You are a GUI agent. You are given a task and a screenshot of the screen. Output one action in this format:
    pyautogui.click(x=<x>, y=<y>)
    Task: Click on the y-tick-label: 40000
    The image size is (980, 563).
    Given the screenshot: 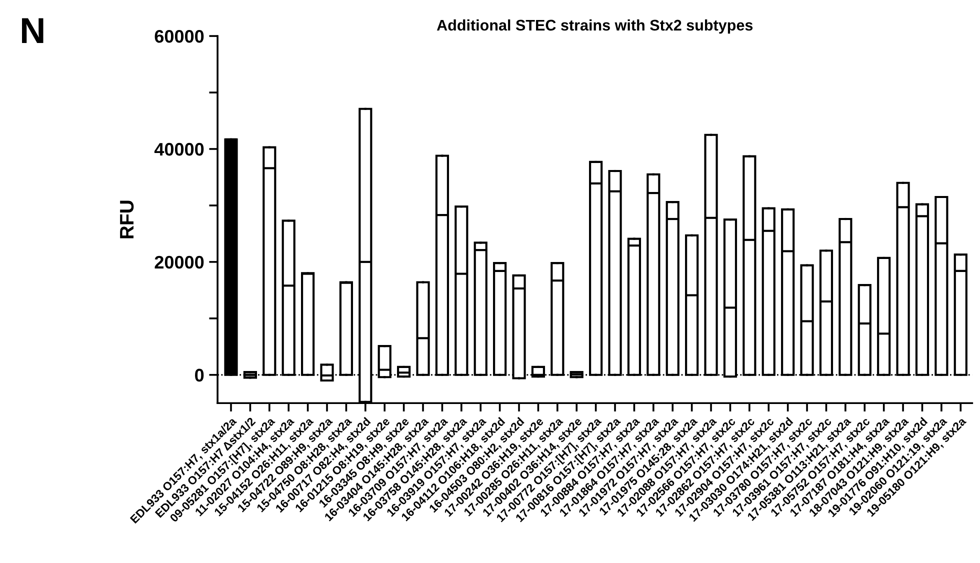 What is the action you would take?
    pyautogui.click(x=179, y=149)
    